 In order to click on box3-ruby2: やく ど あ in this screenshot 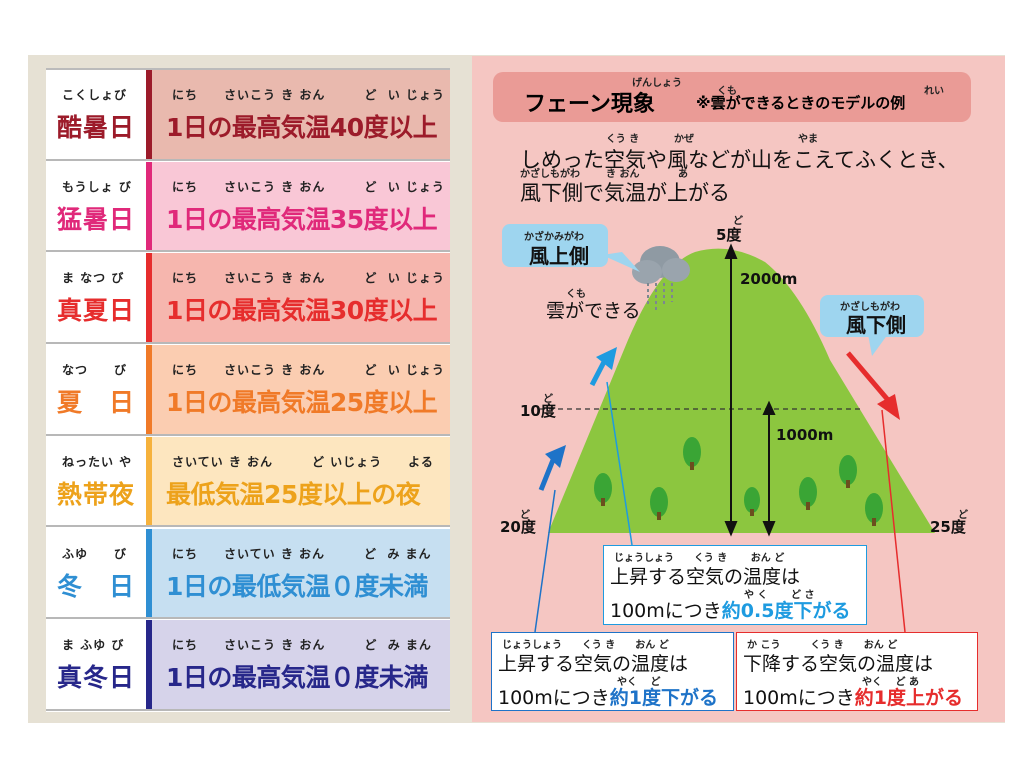, I will do `click(890, 682)`.